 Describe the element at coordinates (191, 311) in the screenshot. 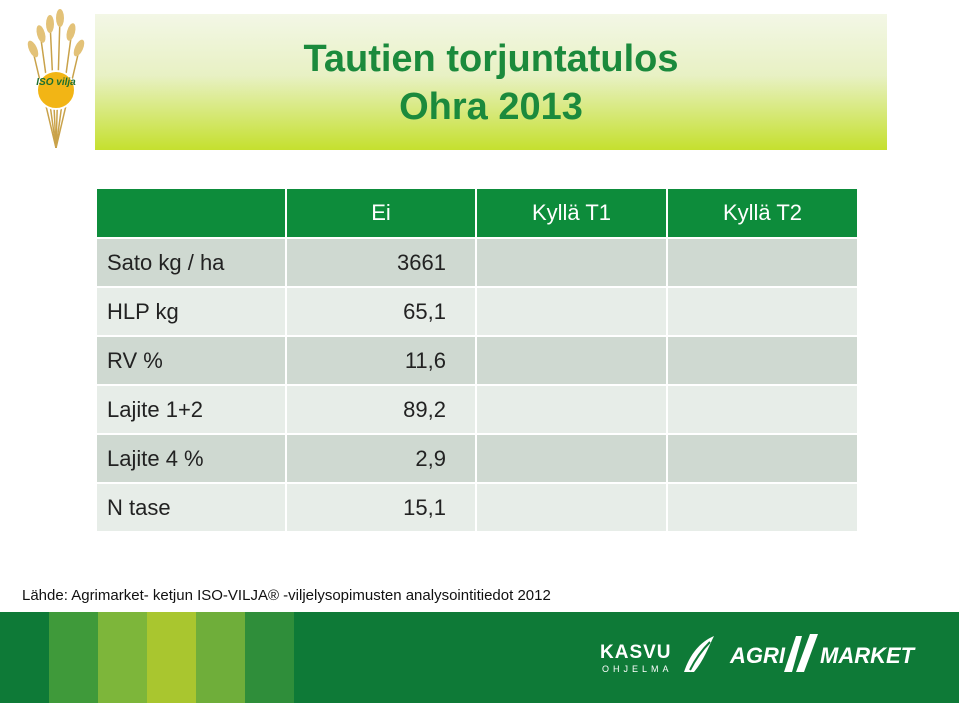

I see `row-label: HLP kg` at that location.